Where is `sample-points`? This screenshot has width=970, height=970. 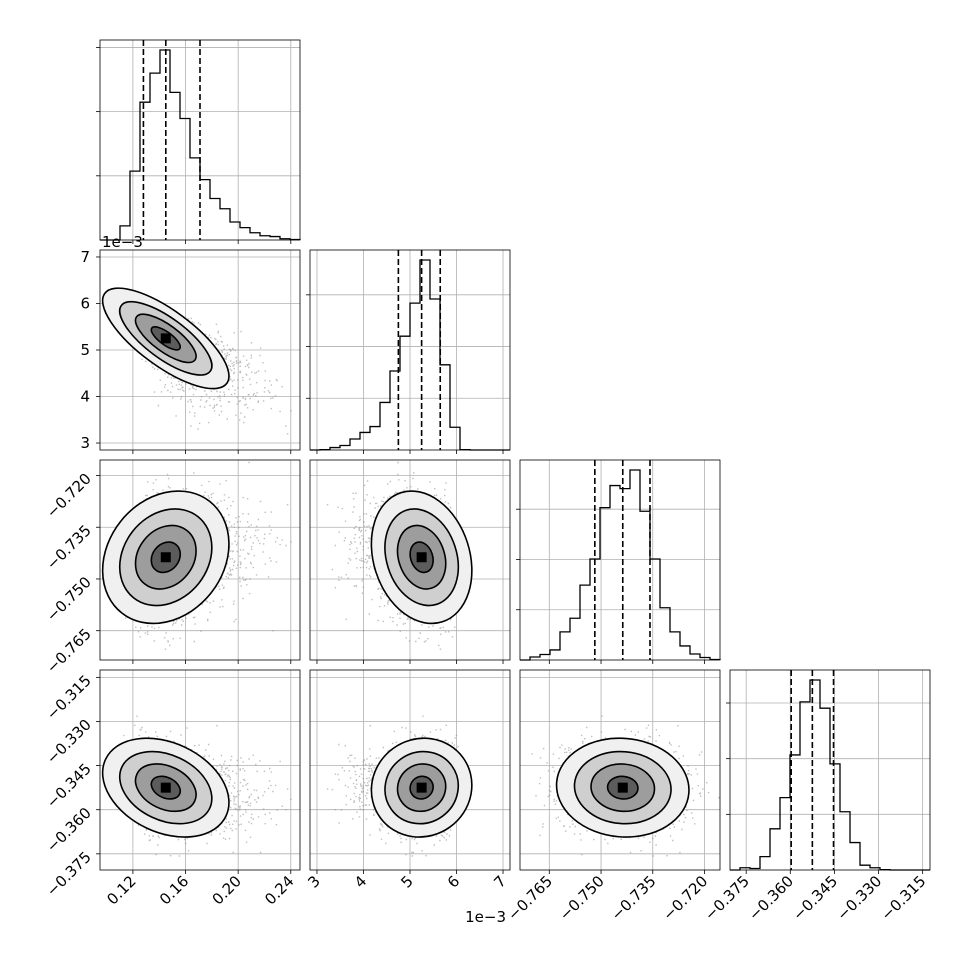
sample-points is located at coordinates (206, 786).